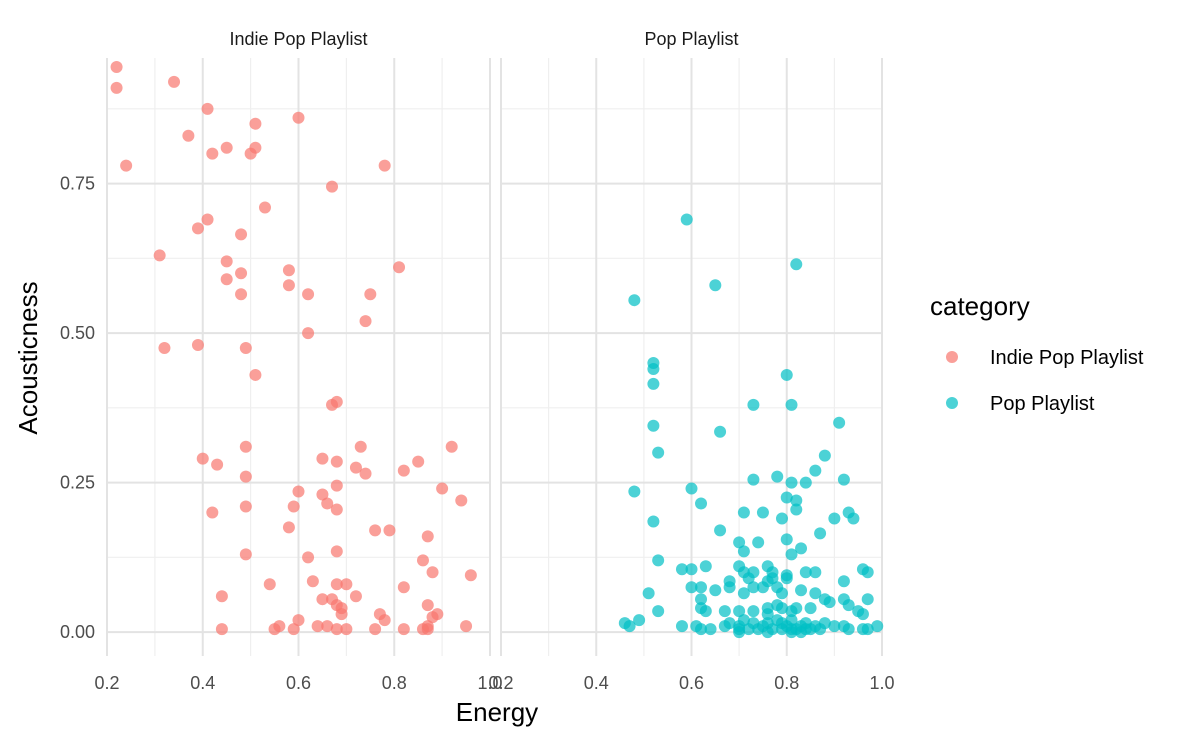 The image size is (1200, 741). Describe the element at coordinates (77, 483) in the screenshot. I see `y-tick-label: 0.25` at that location.